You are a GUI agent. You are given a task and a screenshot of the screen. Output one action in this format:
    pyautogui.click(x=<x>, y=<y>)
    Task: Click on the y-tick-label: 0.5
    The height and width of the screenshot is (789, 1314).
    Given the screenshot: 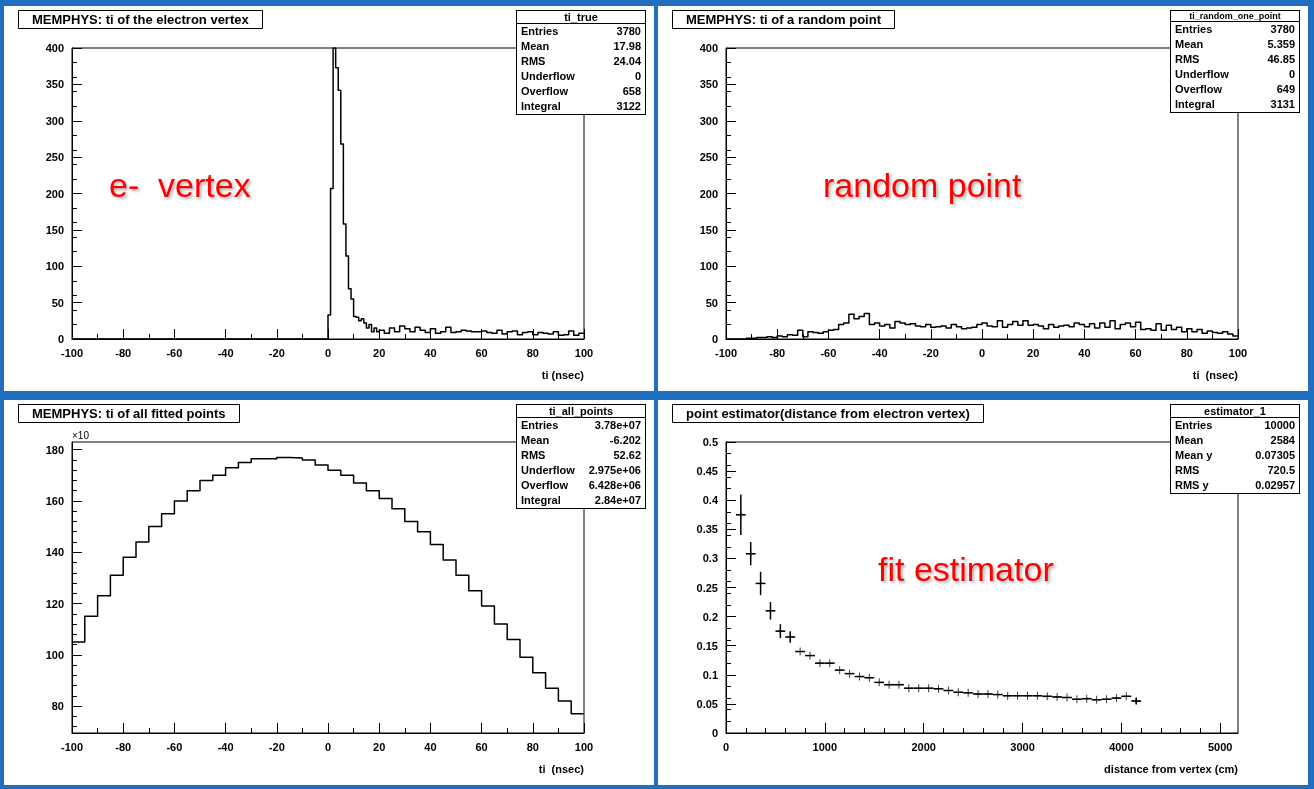 What is the action you would take?
    pyautogui.click(x=710, y=441)
    